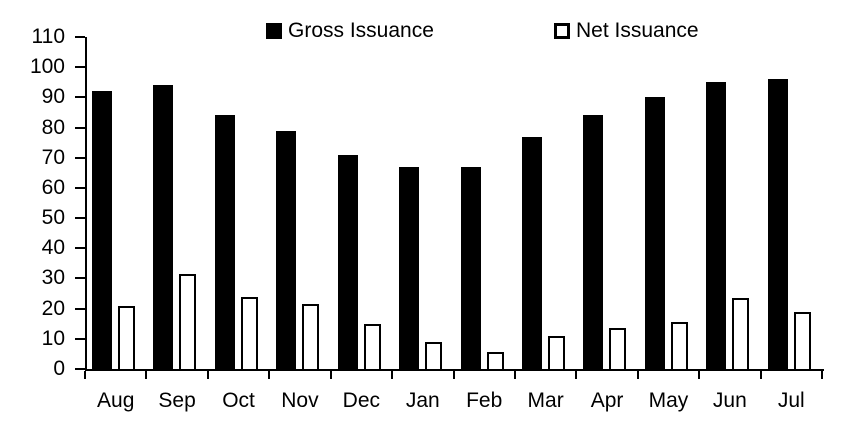 The image size is (852, 430). What do you see at coordinates (484, 400) in the screenshot?
I see `x-axis-month-label: Feb` at bounding box center [484, 400].